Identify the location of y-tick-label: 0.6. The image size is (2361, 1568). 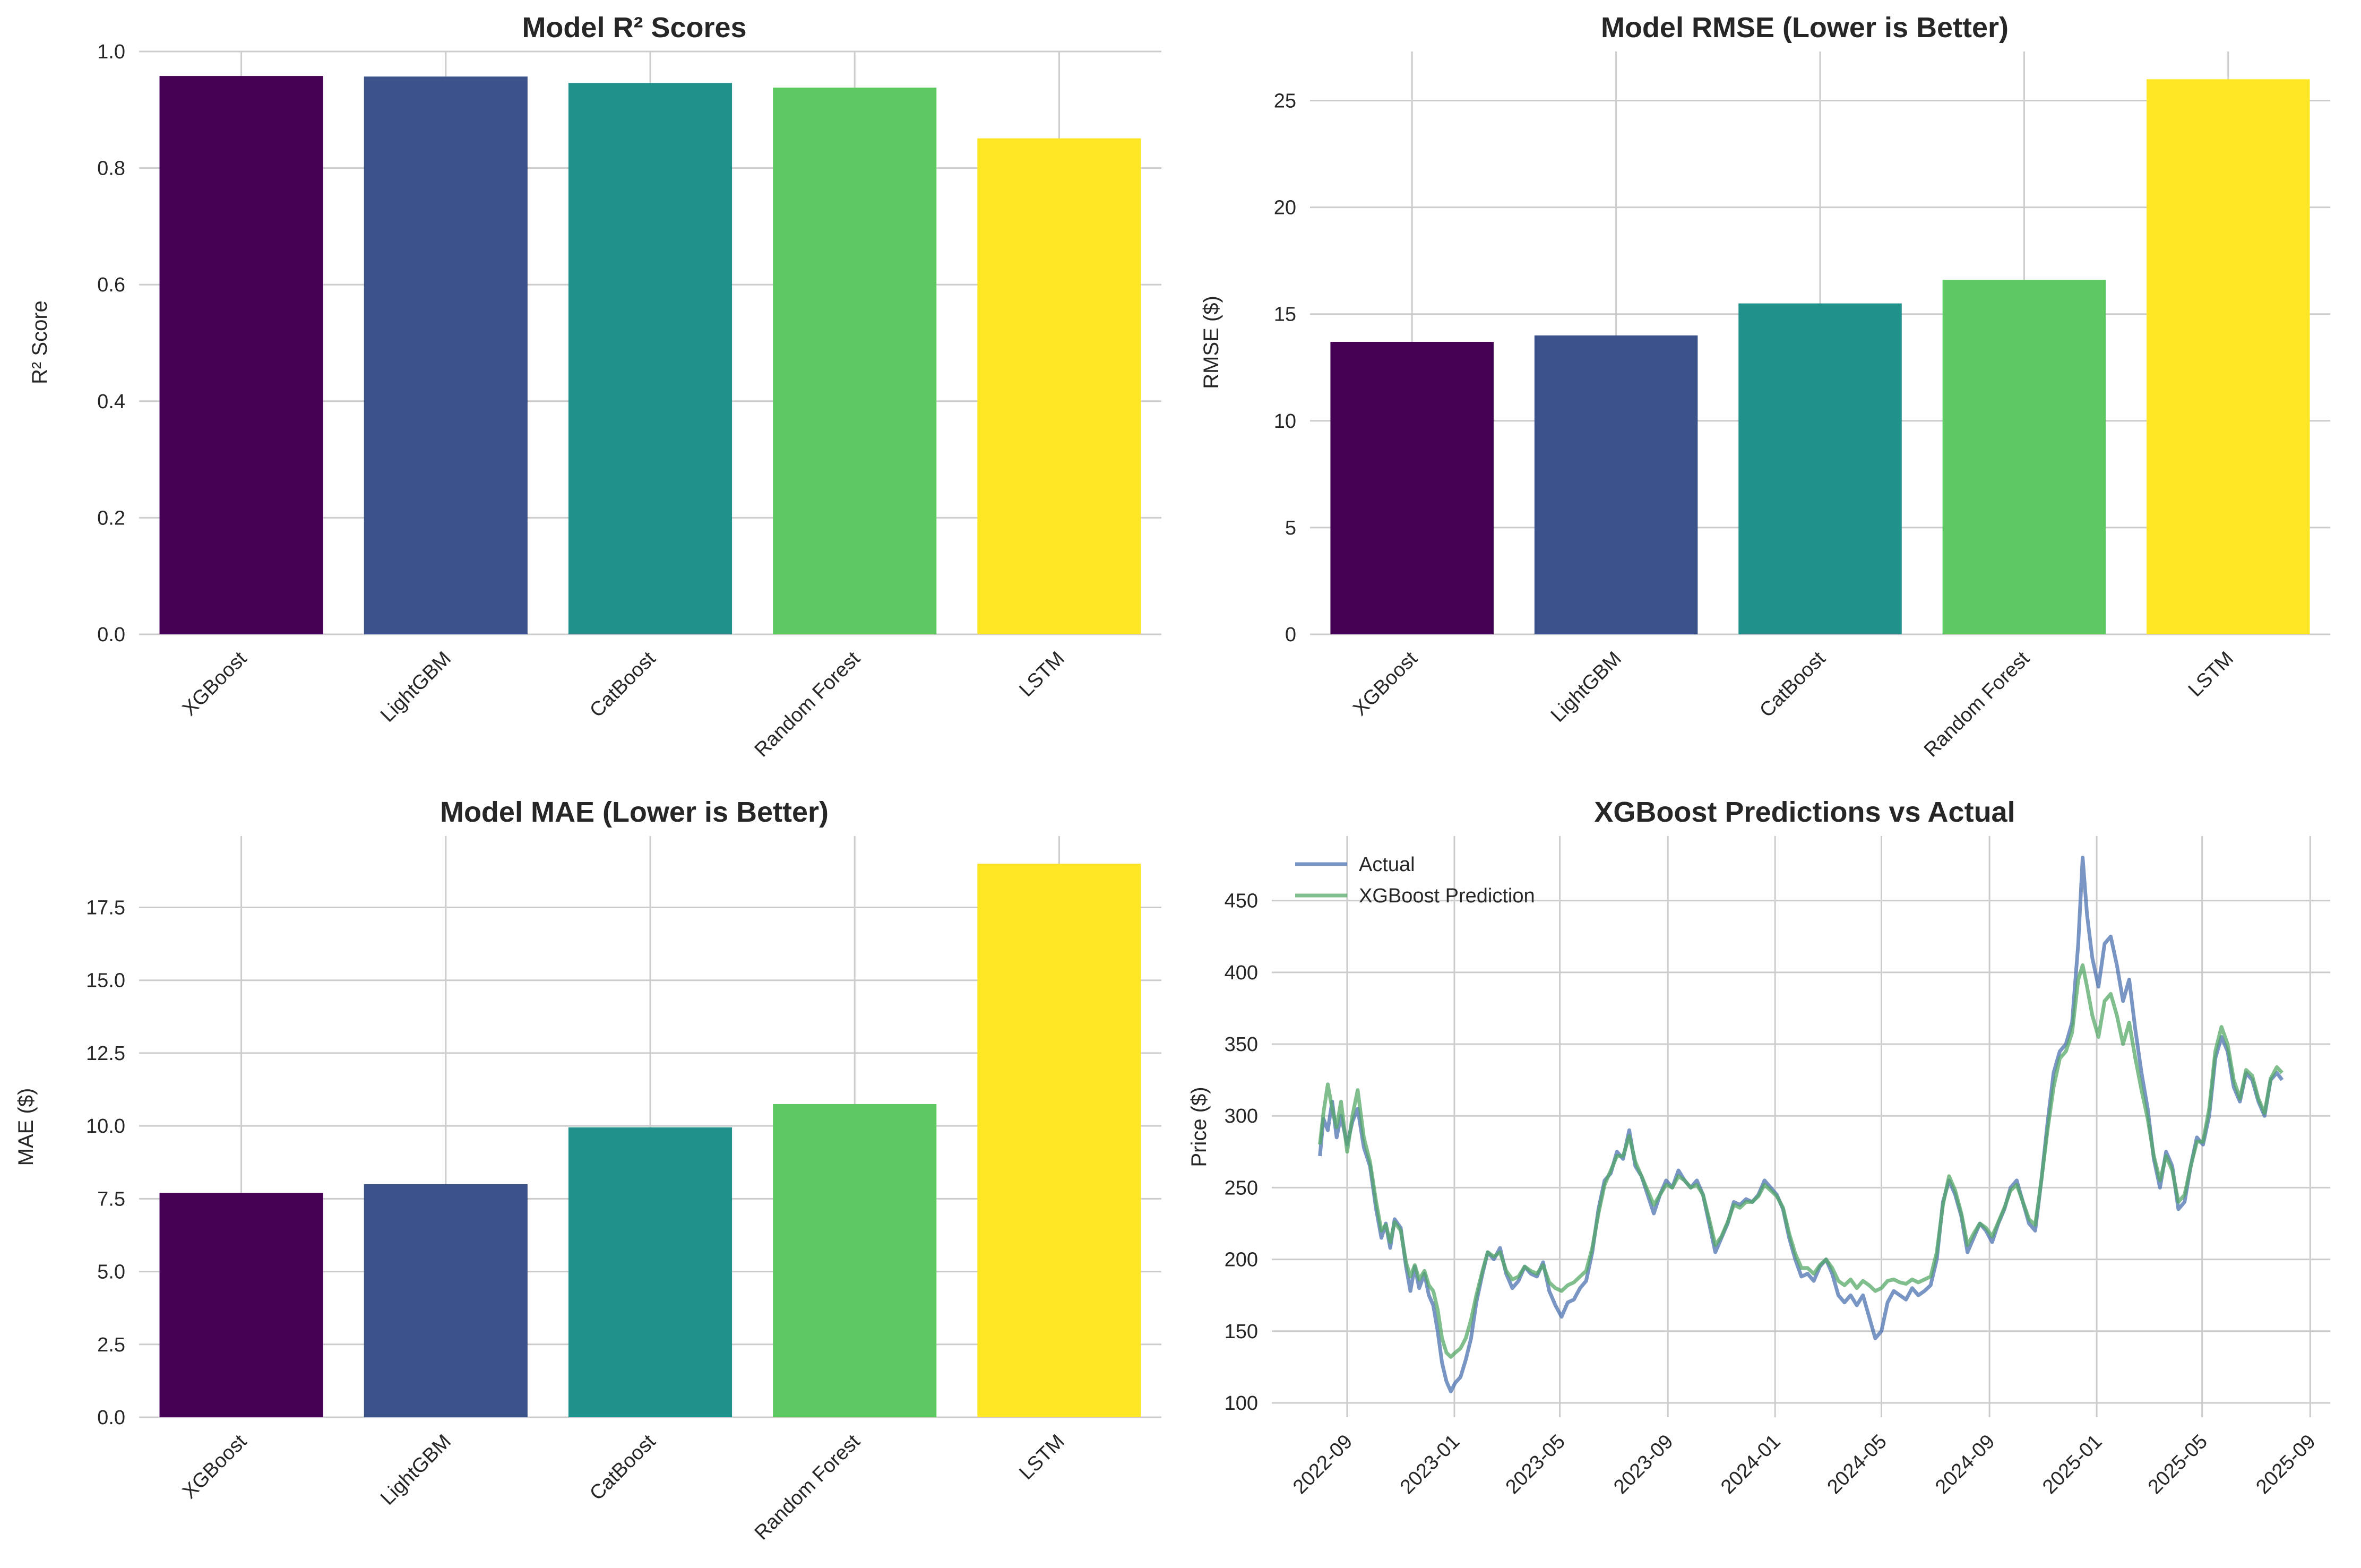
(111, 285).